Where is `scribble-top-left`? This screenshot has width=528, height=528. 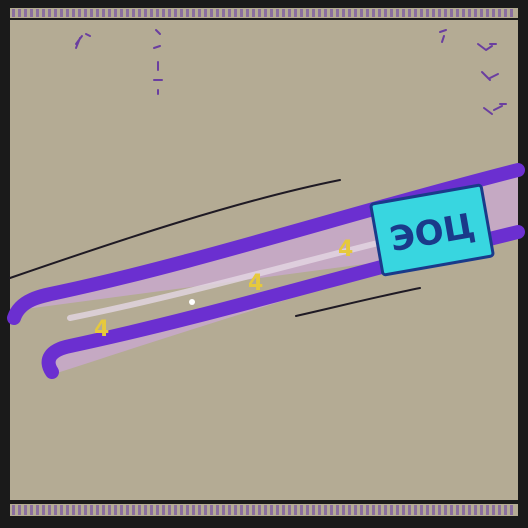
scribble-top-left is located at coordinates (83, 41).